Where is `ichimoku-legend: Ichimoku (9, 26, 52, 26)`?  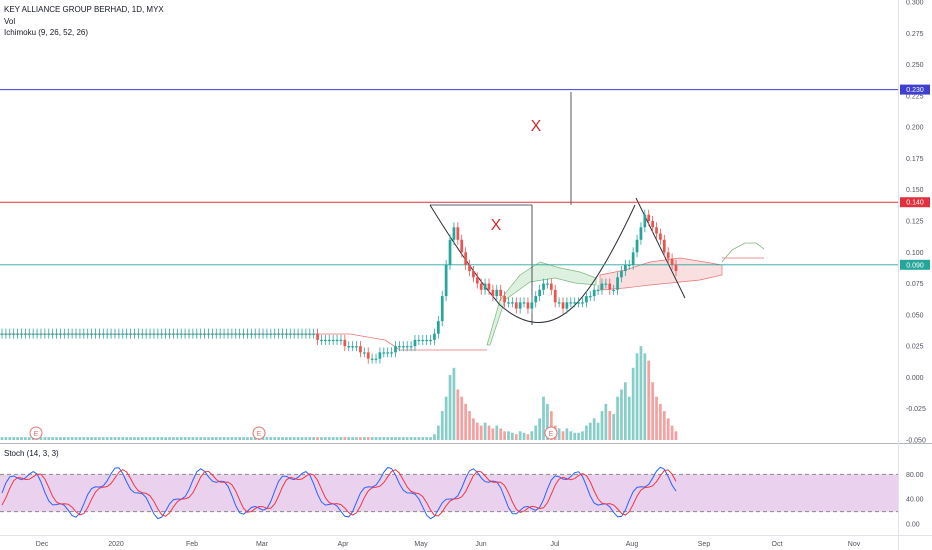 ichimoku-legend: Ichimoku (9, 26, 52, 26) is located at coordinates (46, 32).